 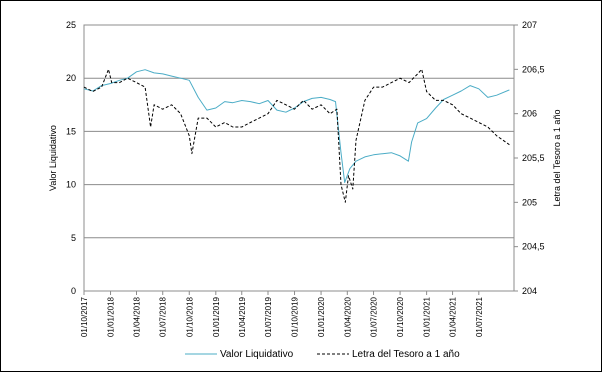 I want to click on y-tick-right-4: 206, so click(x=529, y=114).